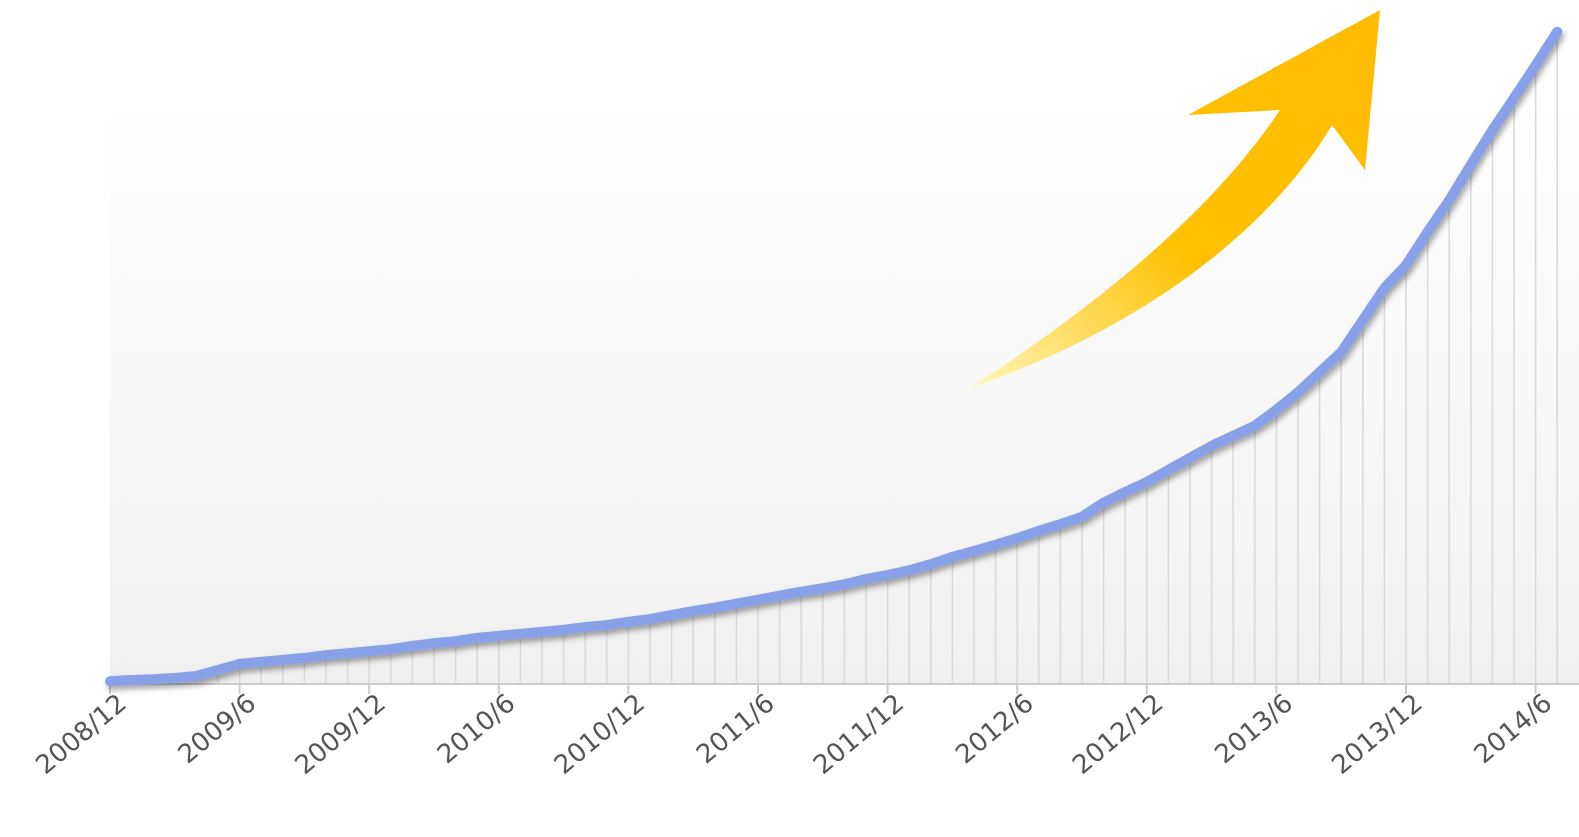 The width and height of the screenshot is (1579, 837). Describe the element at coordinates (1254, 729) in the screenshot. I see `x-tick-label: 2013/6` at that location.